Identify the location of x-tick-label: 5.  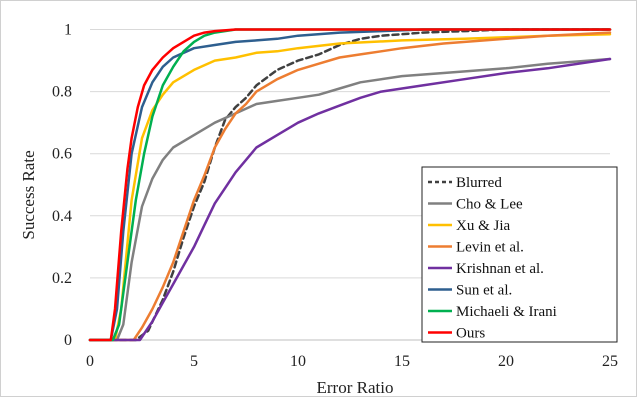
(194, 361).